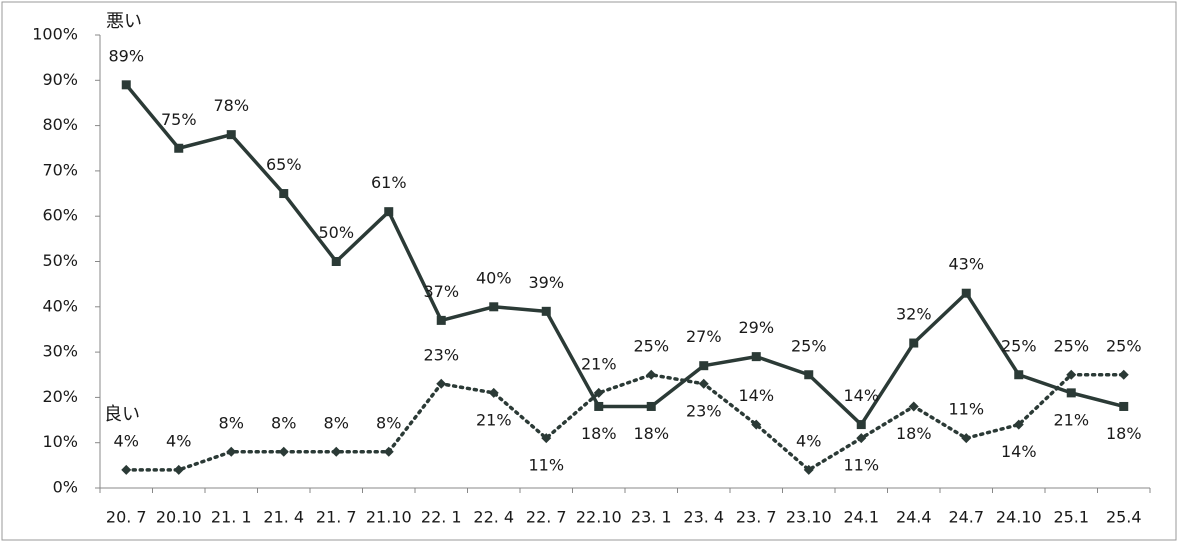 The width and height of the screenshot is (1179, 543). I want to click on x-tick-label: 24.1, so click(861, 517).